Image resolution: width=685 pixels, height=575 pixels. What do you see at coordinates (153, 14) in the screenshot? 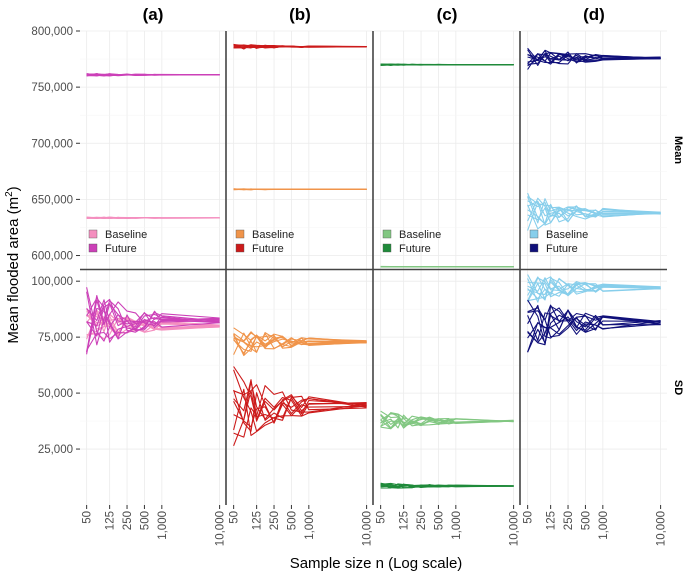
I see `panel-title-a: (a)` at bounding box center [153, 14].